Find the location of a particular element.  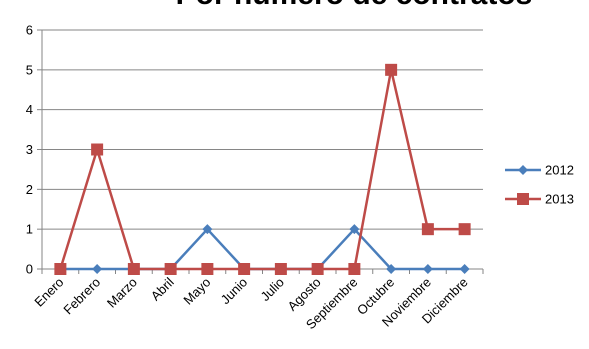

y-tick-label: 6 is located at coordinates (29, 30).